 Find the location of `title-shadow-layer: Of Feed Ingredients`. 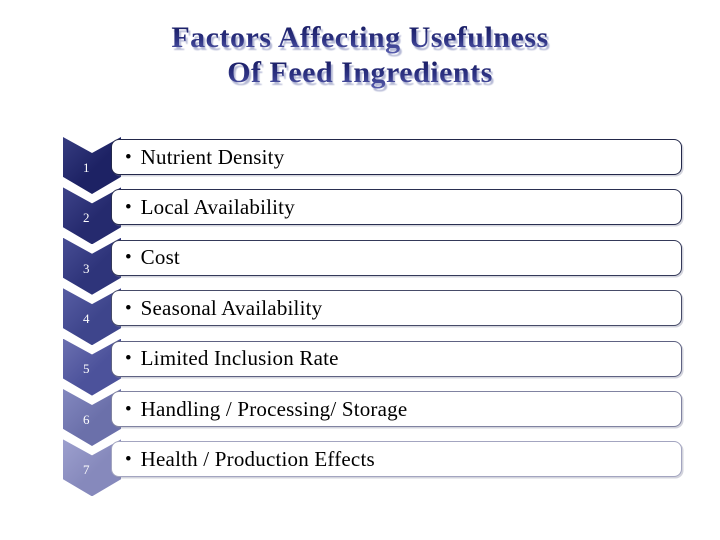

title-shadow-layer: Of Feed Ingredients is located at coordinates (361, 75).